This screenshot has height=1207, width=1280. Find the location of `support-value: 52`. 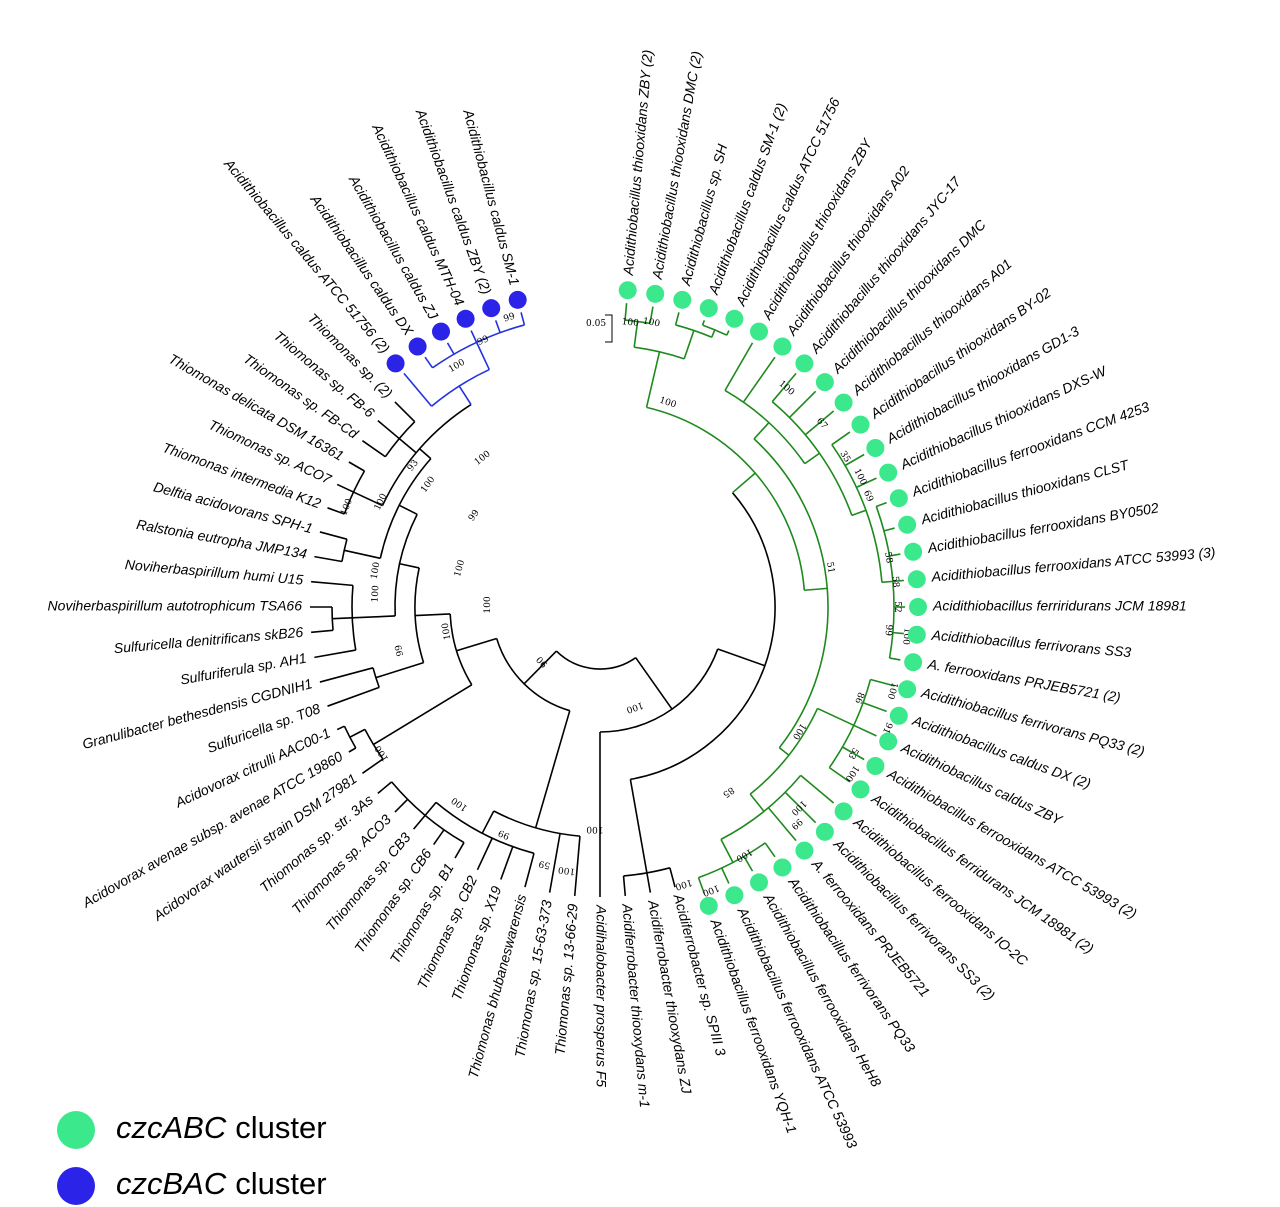

support-value: 52 is located at coordinates (897, 606).